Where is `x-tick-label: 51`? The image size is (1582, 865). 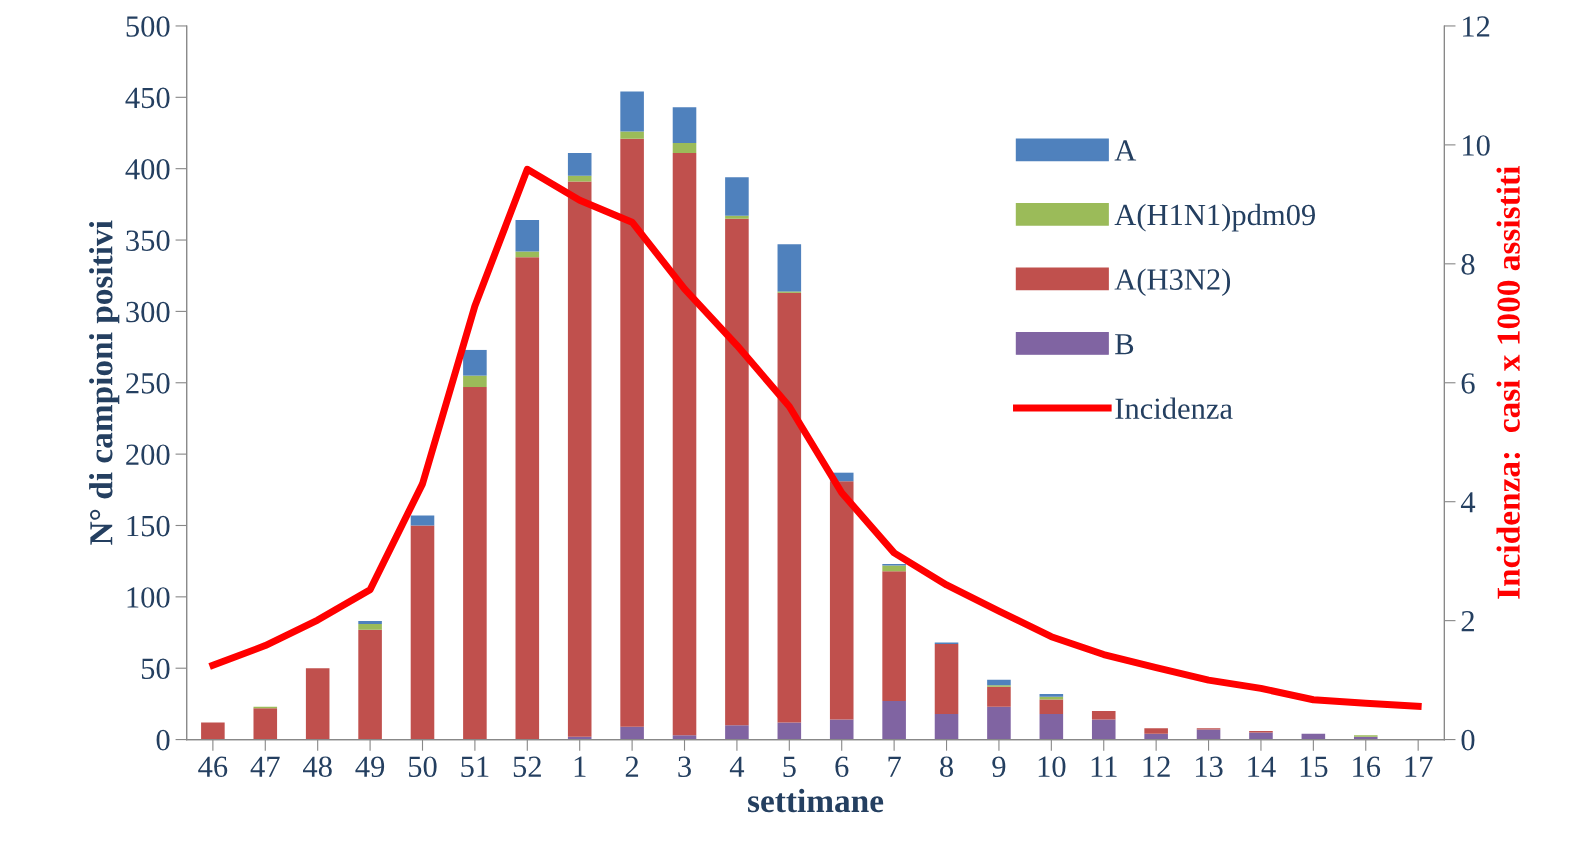 x-tick-label: 51 is located at coordinates (475, 767).